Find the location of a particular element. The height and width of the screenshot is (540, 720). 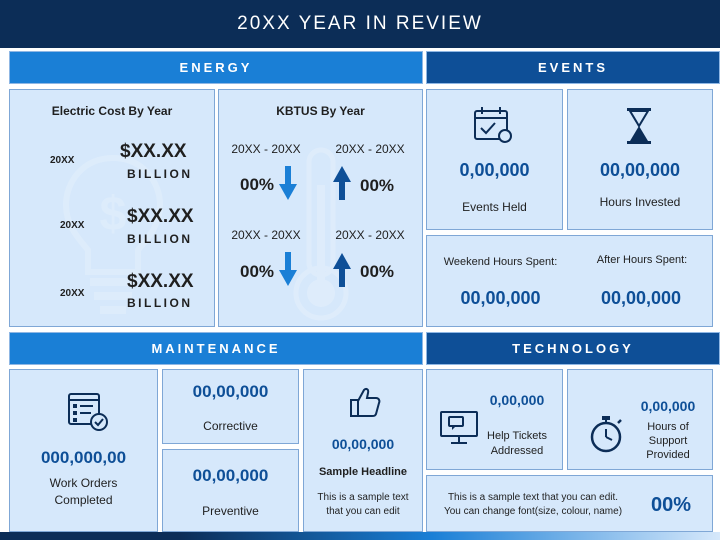

sample-value: 00,00,000 is located at coordinates (363, 444).